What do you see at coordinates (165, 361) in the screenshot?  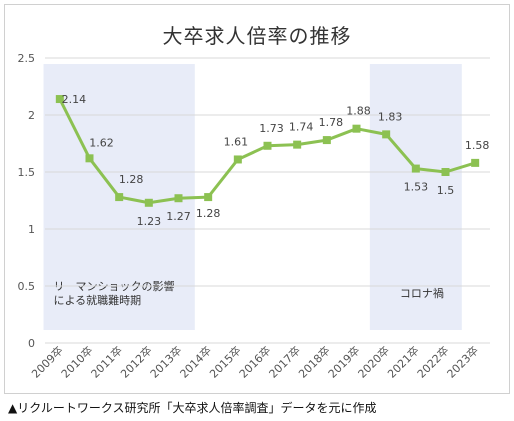 I see `x-tick-label: 2013卒` at bounding box center [165, 361].